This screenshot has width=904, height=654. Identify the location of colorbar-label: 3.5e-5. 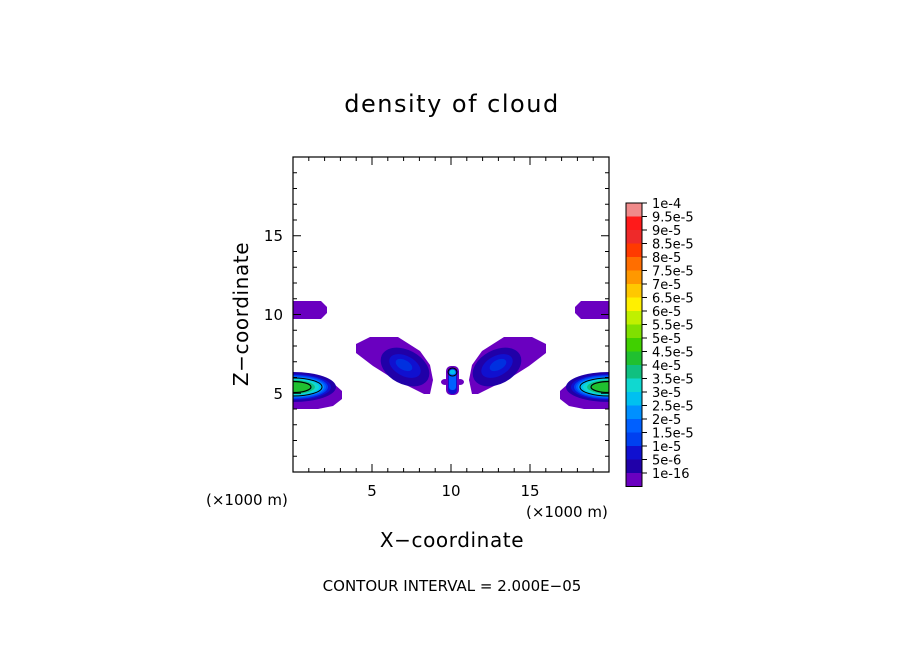
(673, 380).